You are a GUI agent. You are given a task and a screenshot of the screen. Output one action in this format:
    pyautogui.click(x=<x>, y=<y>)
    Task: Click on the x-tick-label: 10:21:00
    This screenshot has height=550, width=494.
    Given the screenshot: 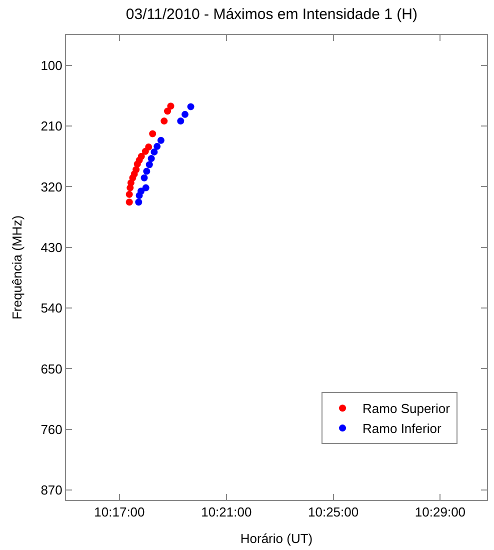 What is the action you would take?
    pyautogui.click(x=226, y=512)
    